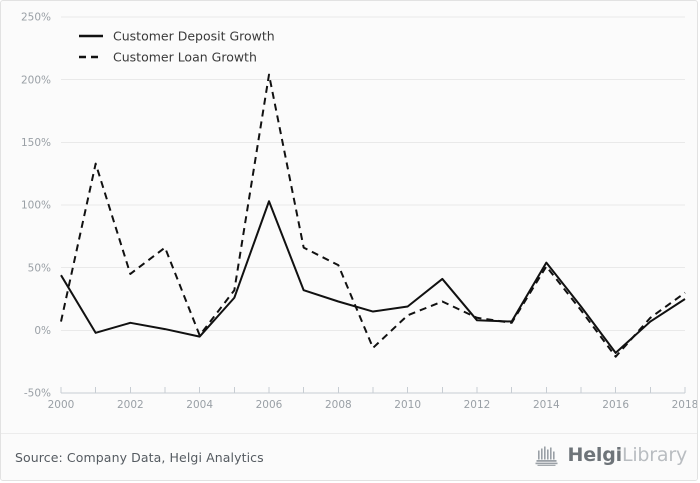  Describe the element at coordinates (546, 405) in the screenshot. I see `x-axis-tick-label: 2014` at that location.